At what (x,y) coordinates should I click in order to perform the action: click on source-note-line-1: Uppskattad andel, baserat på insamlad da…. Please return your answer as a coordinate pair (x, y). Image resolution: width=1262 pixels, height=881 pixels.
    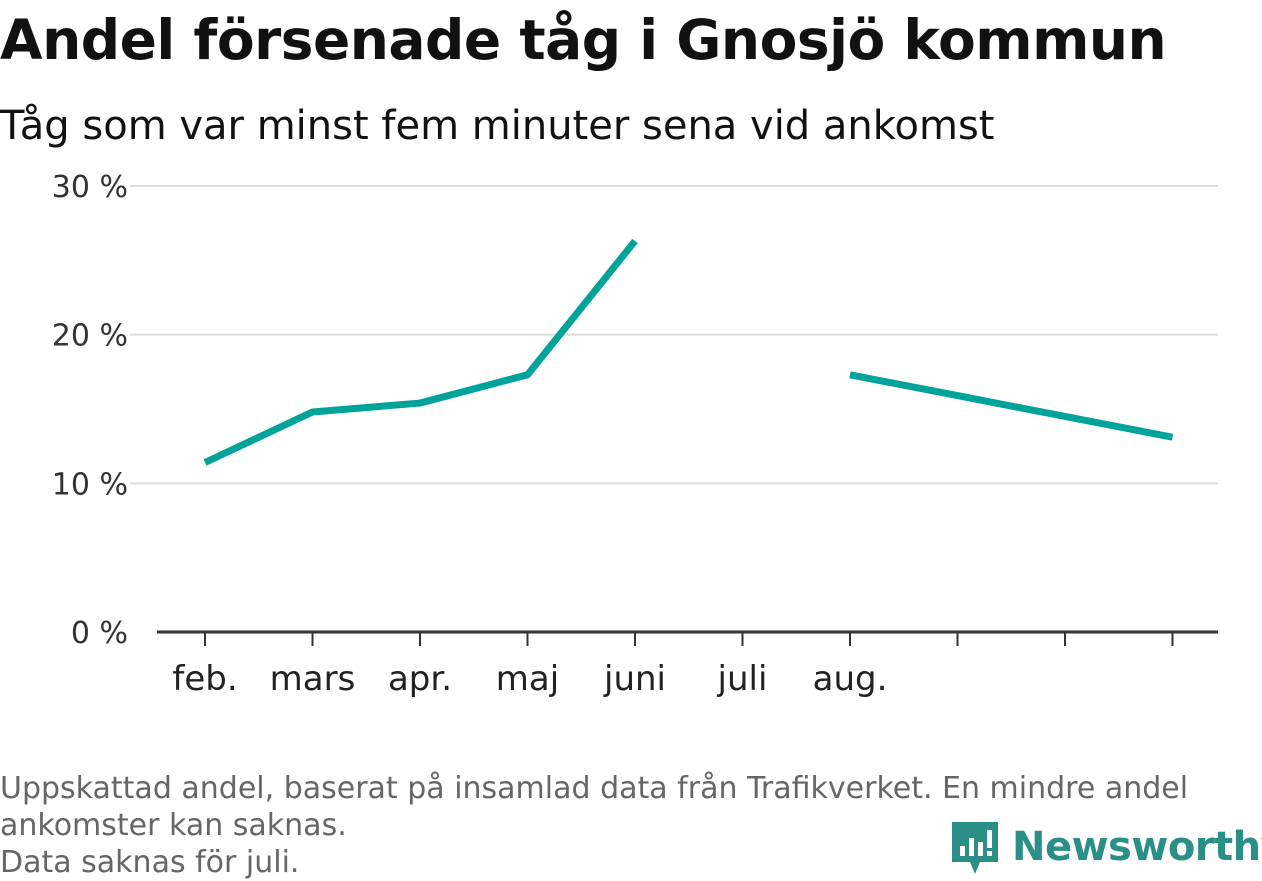
    Looking at the image, I should click on (594, 788).